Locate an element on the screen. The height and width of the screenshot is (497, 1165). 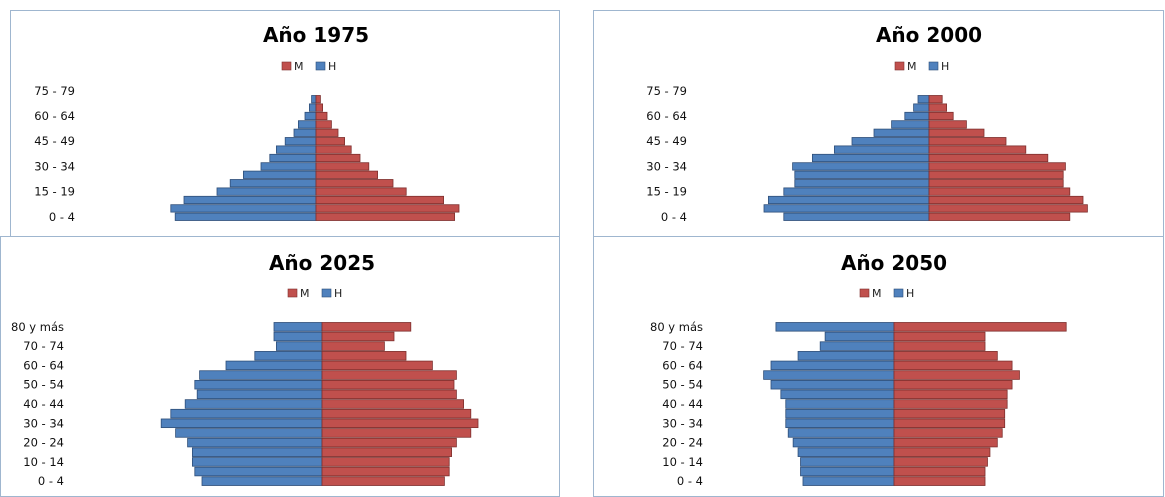
tick-label: 75 - 79 is located at coordinates (666, 91).